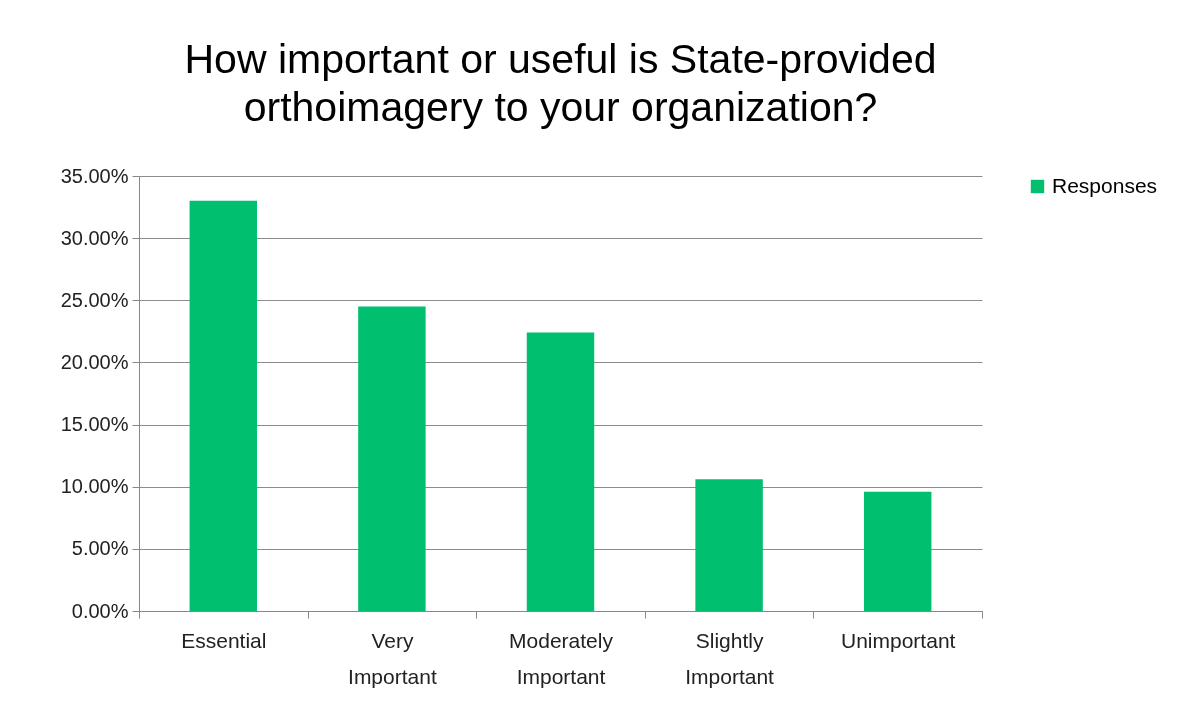 The width and height of the screenshot is (1180, 714). Describe the element at coordinates (730, 658) in the screenshot. I see `x-tick-label: Slightly Important` at that location.